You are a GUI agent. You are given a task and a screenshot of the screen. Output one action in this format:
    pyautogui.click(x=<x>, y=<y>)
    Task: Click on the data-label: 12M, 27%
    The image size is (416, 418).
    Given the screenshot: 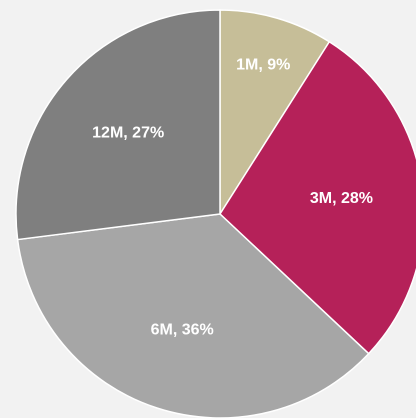 What is the action you would take?
    pyautogui.click(x=128, y=132)
    